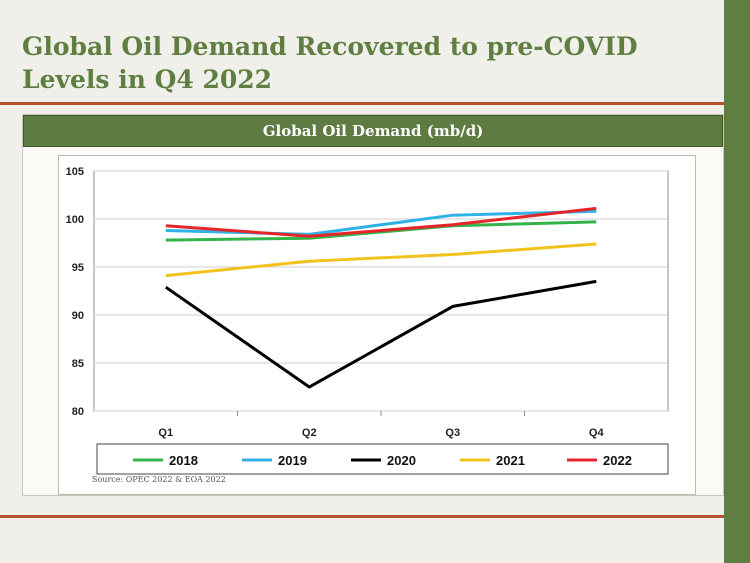 The height and width of the screenshot is (563, 750). What do you see at coordinates (381, 222) in the screenshot?
I see `series-line-2022` at bounding box center [381, 222].